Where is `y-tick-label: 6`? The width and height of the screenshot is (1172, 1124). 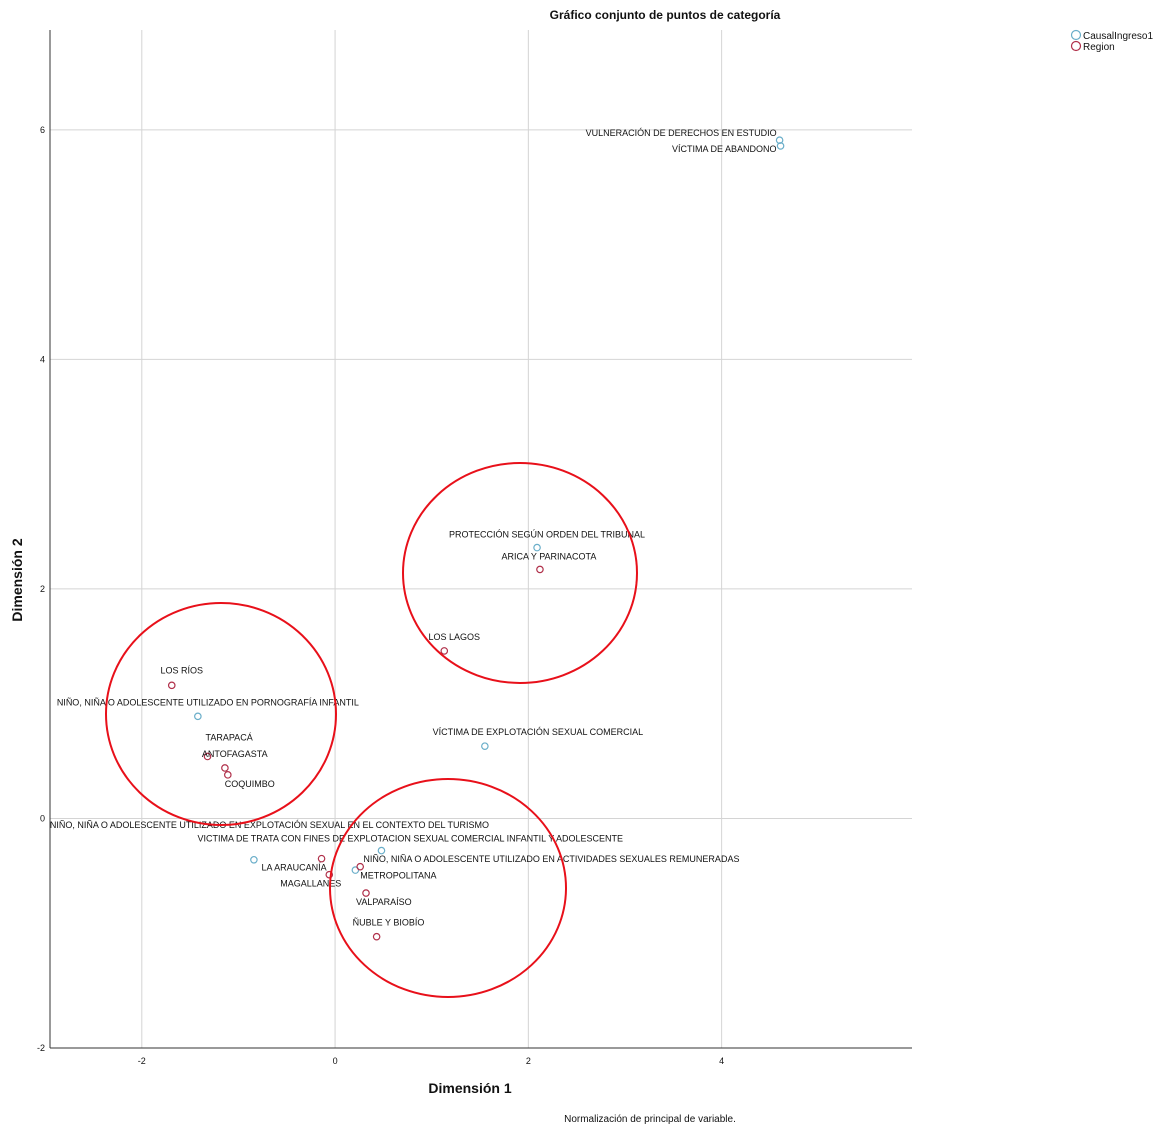 y-tick-label: 6 is located at coordinates (42, 130).